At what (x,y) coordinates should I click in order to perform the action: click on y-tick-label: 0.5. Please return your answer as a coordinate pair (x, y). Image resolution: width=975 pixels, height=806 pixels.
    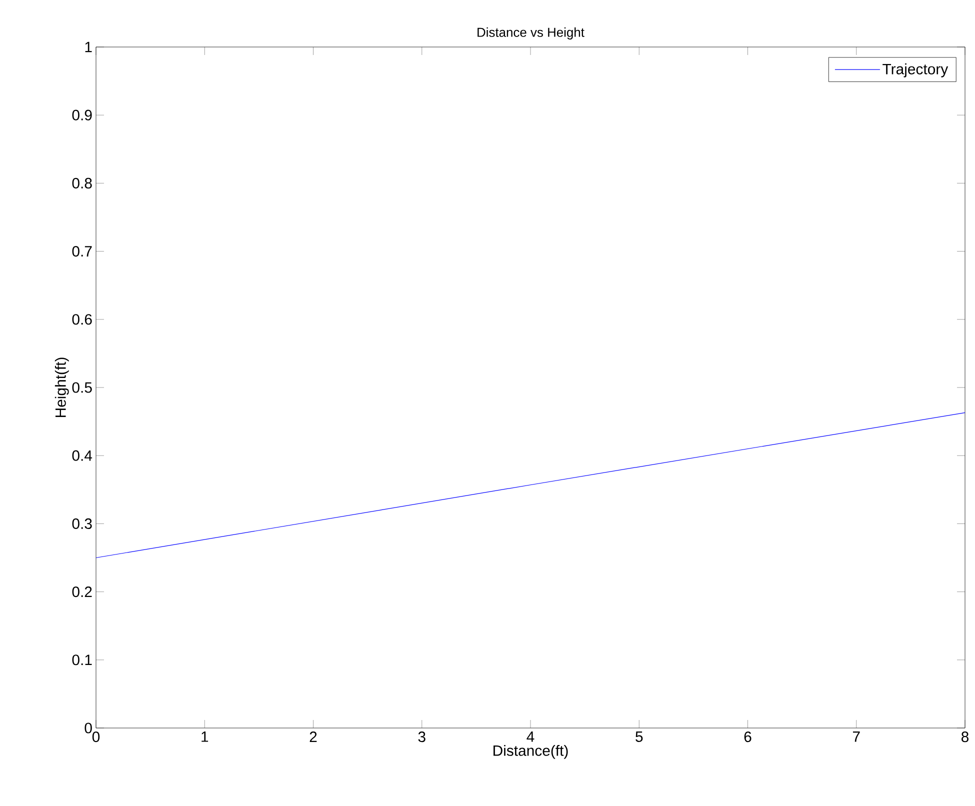
    Looking at the image, I should click on (82, 387).